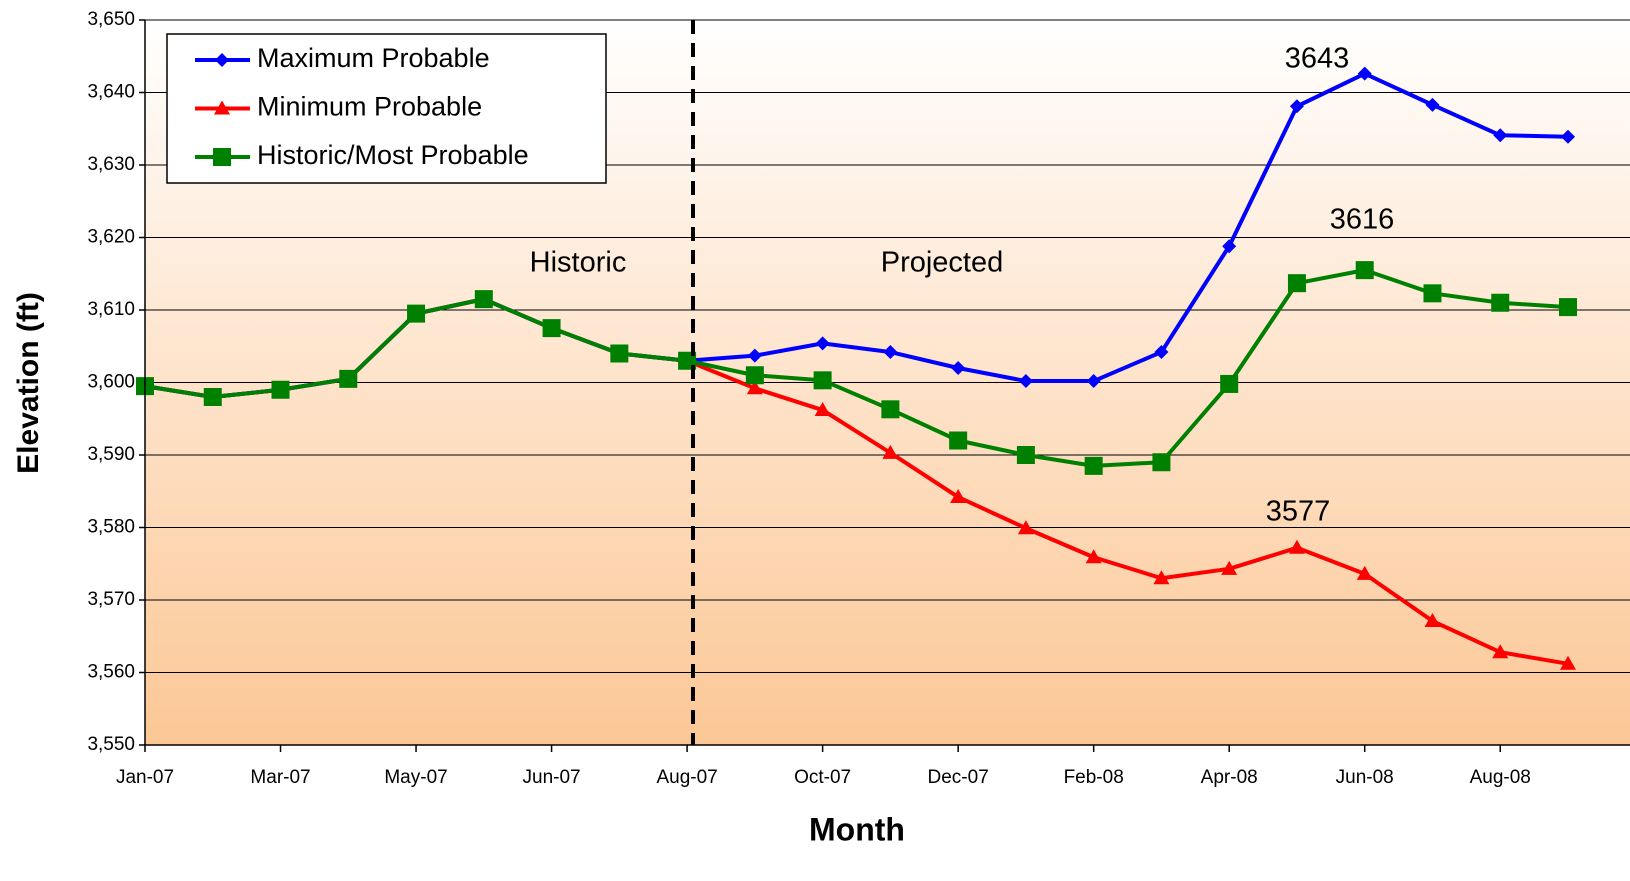 Image resolution: width=1630 pixels, height=881 pixels. What do you see at coordinates (111, 382) in the screenshot?
I see `y-tick-label: 3,600` at bounding box center [111, 382].